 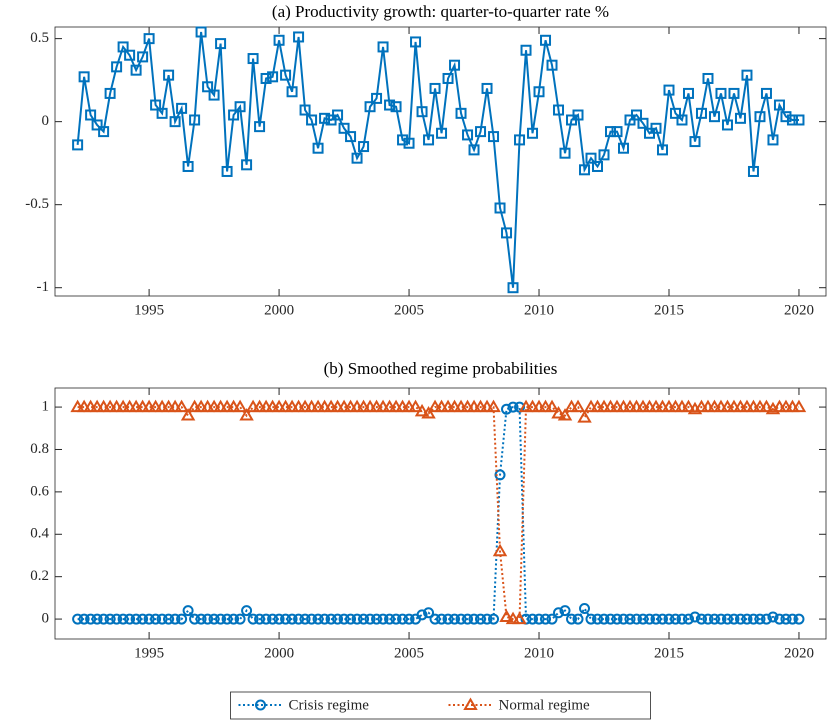 What do you see at coordinates (545, 705) in the screenshot?
I see `legend-label: Normal regime` at bounding box center [545, 705].